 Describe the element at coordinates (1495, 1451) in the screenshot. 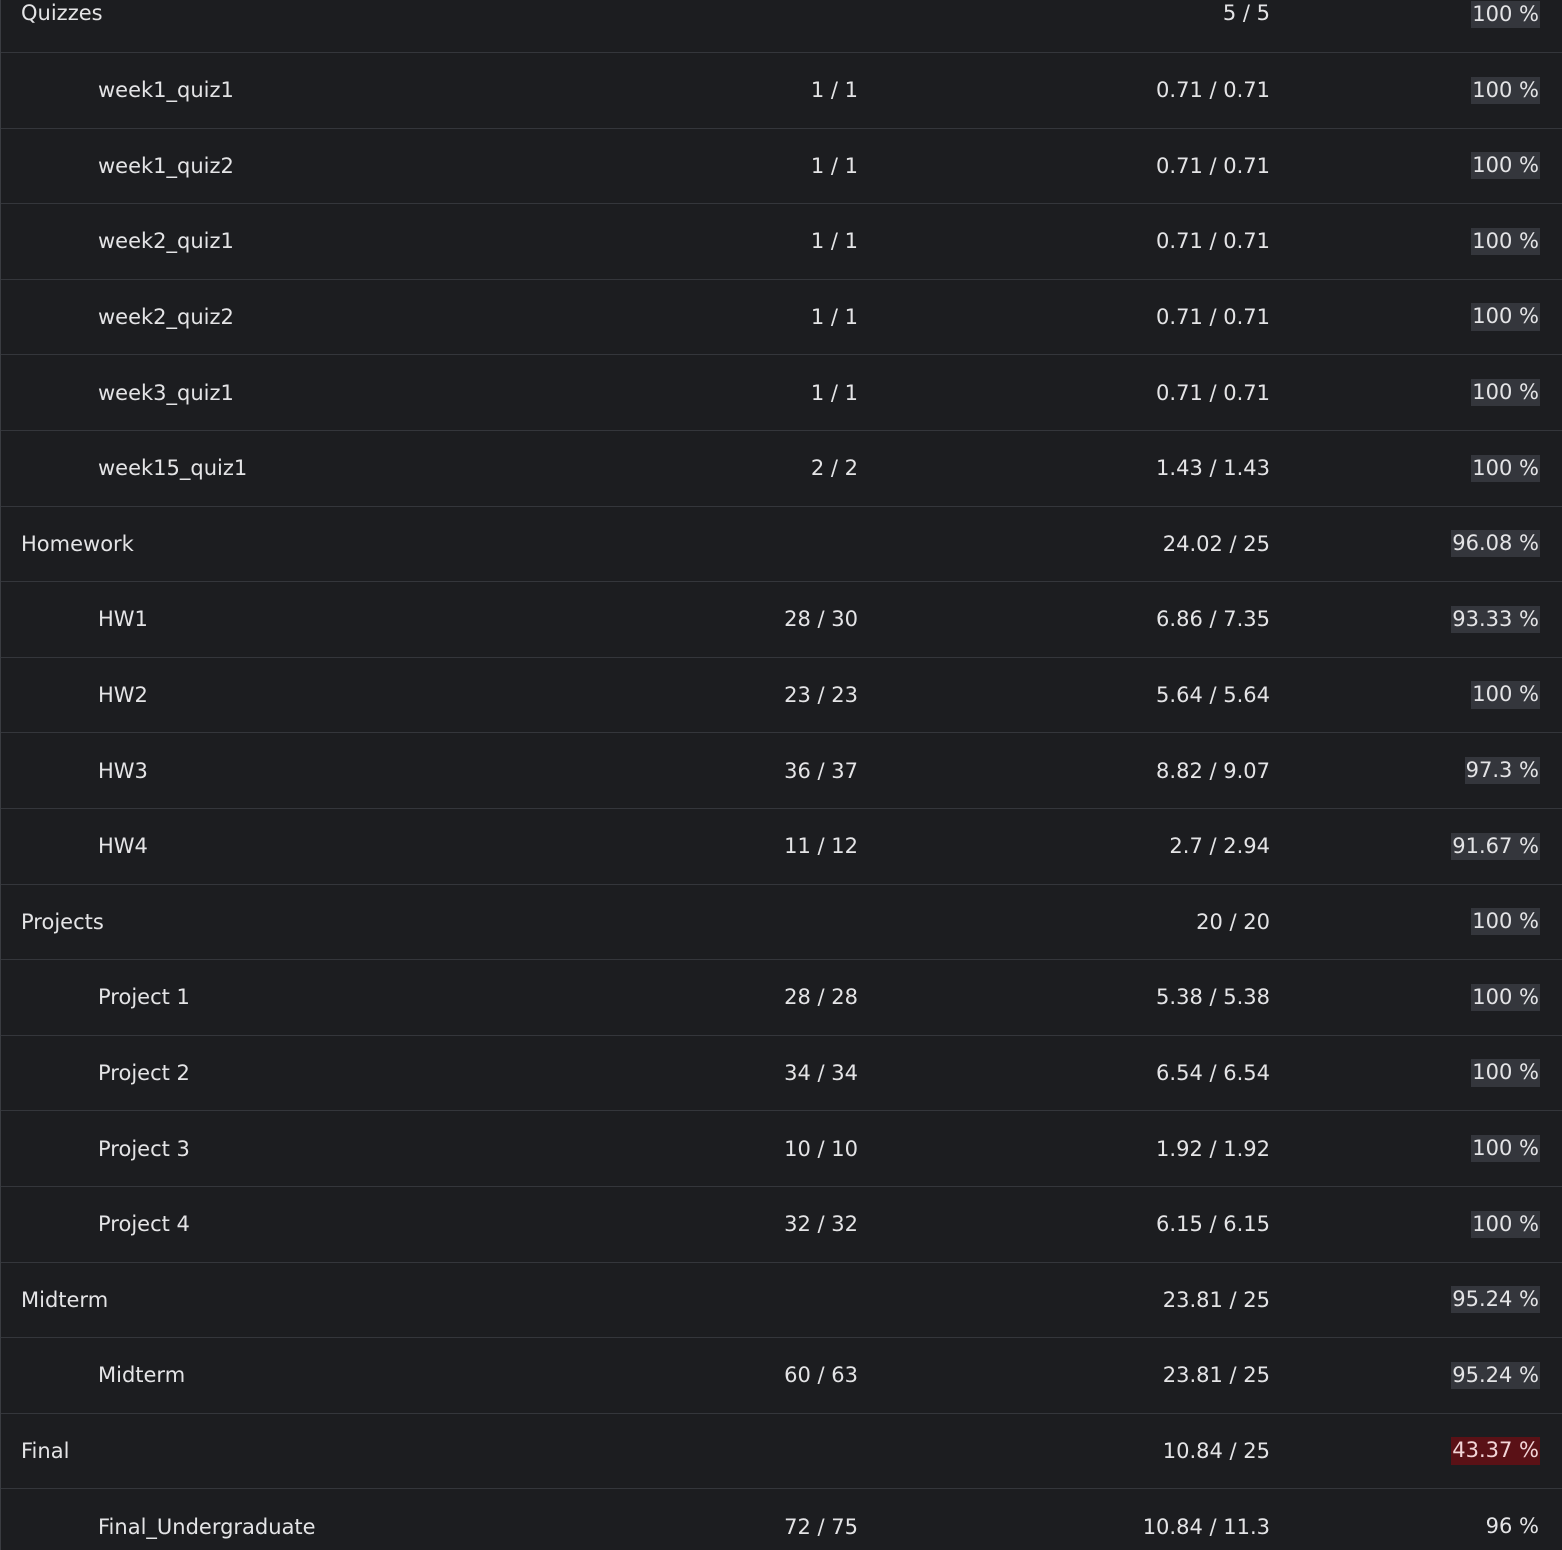

I see `percent-cell: 43.37 %` at that location.